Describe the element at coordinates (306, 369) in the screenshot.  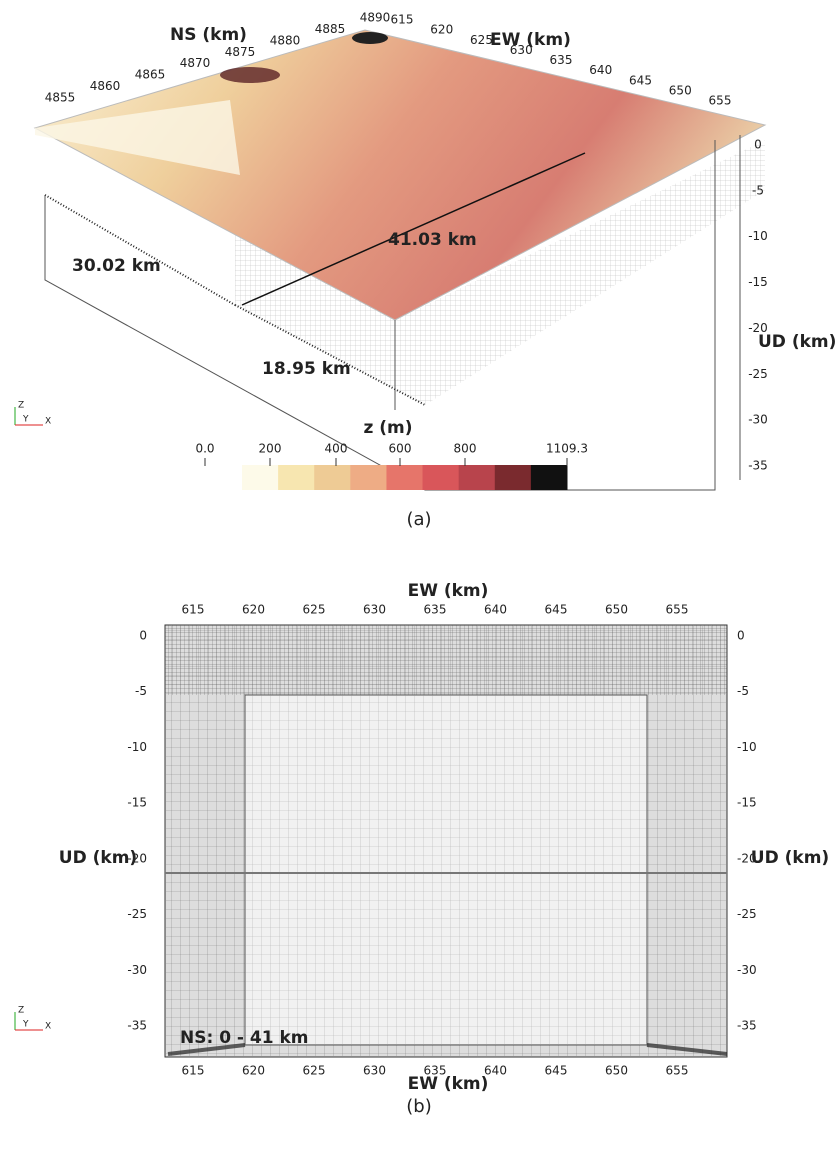
I see `dimension-label: 18.95 km` at that location.